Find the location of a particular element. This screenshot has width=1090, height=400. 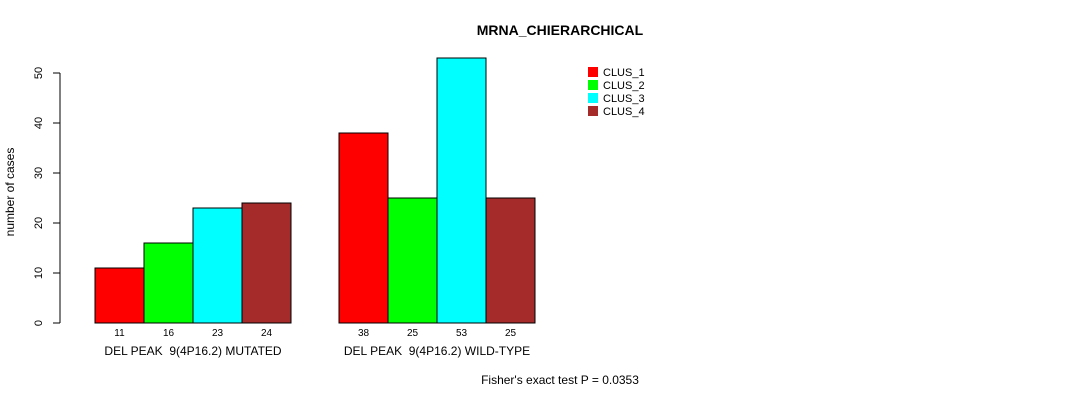

bar-value-label: 24 is located at coordinates (267, 333).